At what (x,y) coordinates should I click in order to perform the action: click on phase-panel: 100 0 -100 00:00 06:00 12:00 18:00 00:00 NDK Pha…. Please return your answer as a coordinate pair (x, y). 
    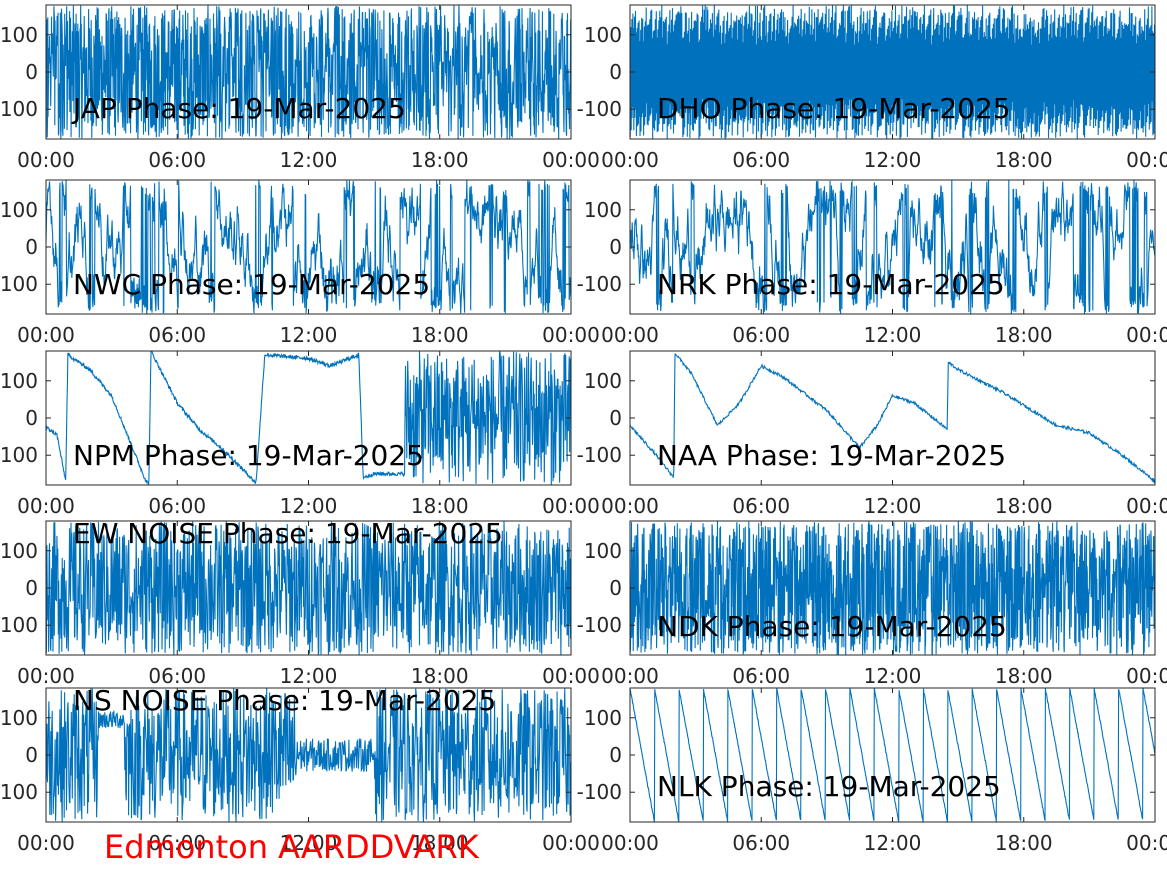
    Looking at the image, I should click on (872, 604).